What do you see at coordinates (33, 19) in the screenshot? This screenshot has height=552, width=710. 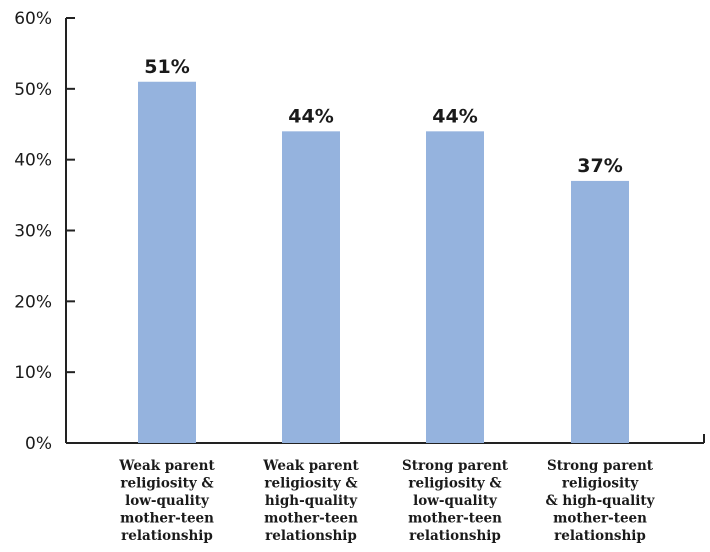 I see `y-tick-label: 60%` at bounding box center [33, 19].